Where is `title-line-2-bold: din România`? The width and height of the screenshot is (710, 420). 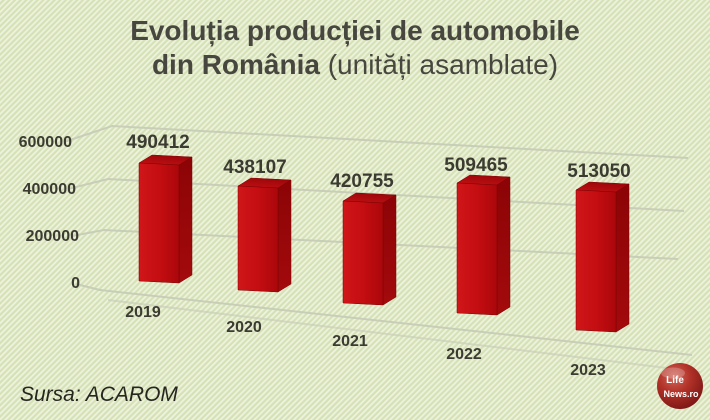 title-line-2-bold: din România is located at coordinates (235, 64).